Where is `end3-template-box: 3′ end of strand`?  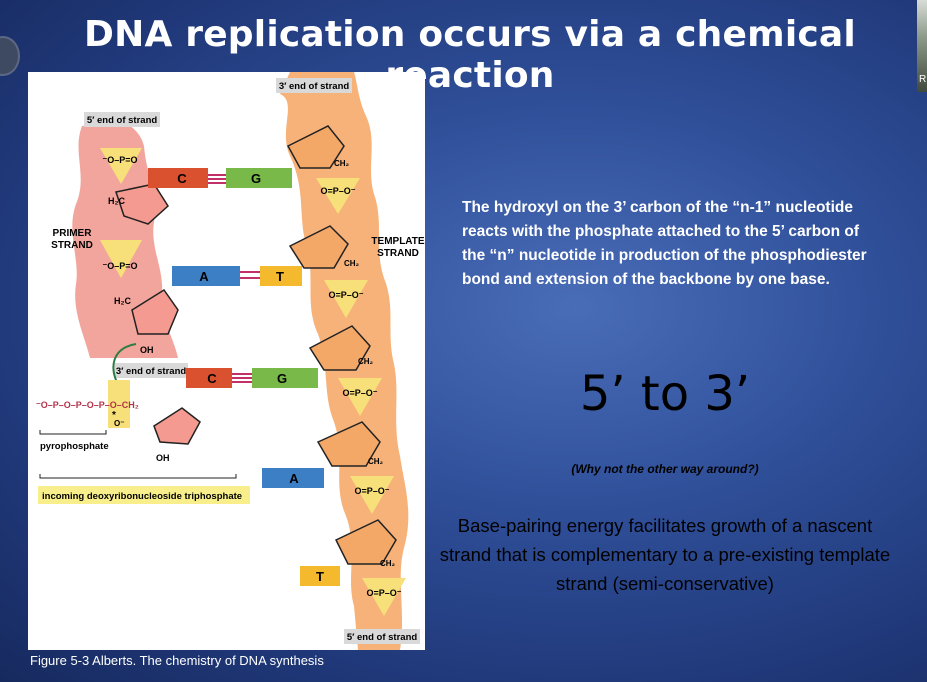 end3-template-box: 3′ end of strand is located at coordinates (314, 85).